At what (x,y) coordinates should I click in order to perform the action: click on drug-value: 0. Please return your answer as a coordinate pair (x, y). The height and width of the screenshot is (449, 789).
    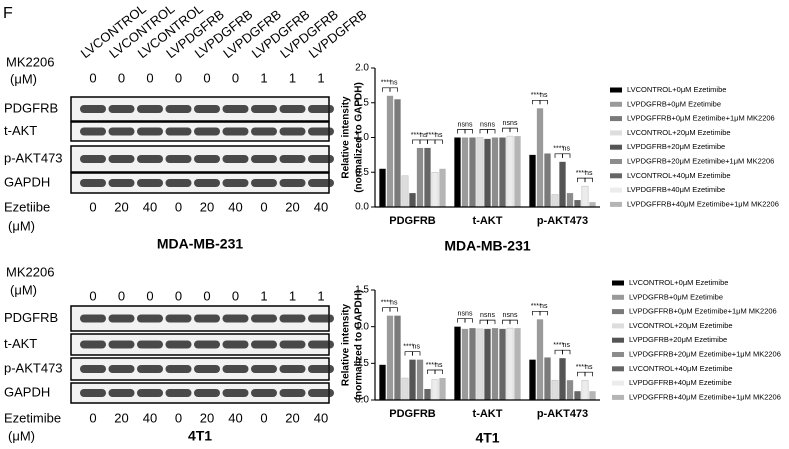
    Looking at the image, I should click on (92, 206).